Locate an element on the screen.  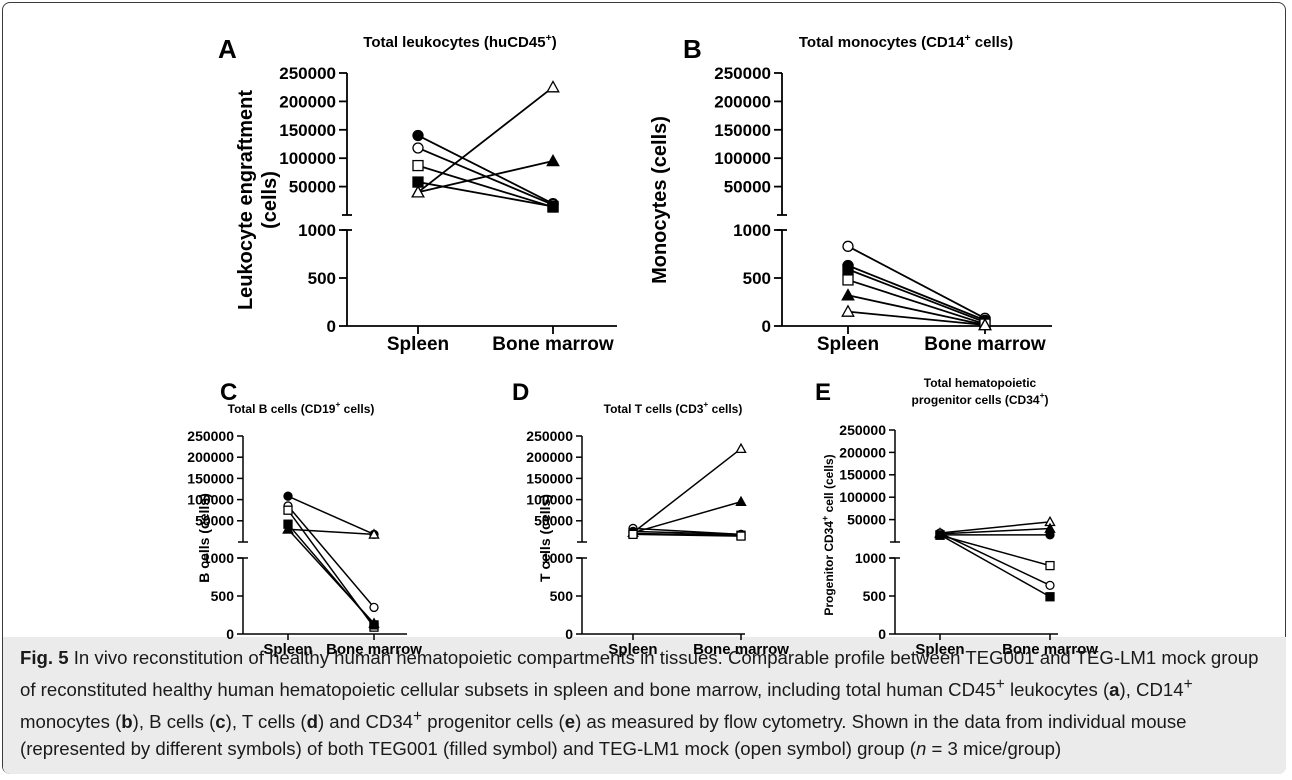
caption-ref-a: a is located at coordinates (1114, 690).